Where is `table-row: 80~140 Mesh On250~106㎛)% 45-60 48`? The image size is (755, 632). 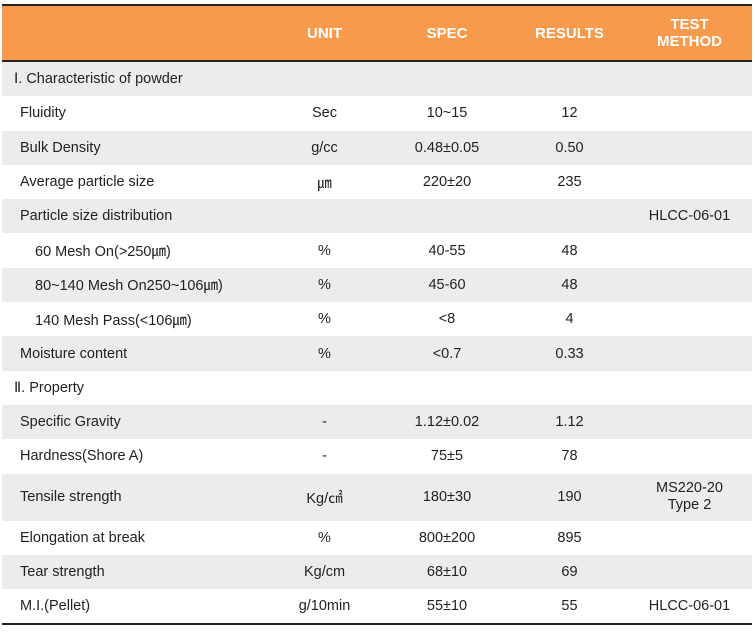
table-row: 80~140 Mesh On250~106㎛)% 45-60 48 is located at coordinates (377, 285).